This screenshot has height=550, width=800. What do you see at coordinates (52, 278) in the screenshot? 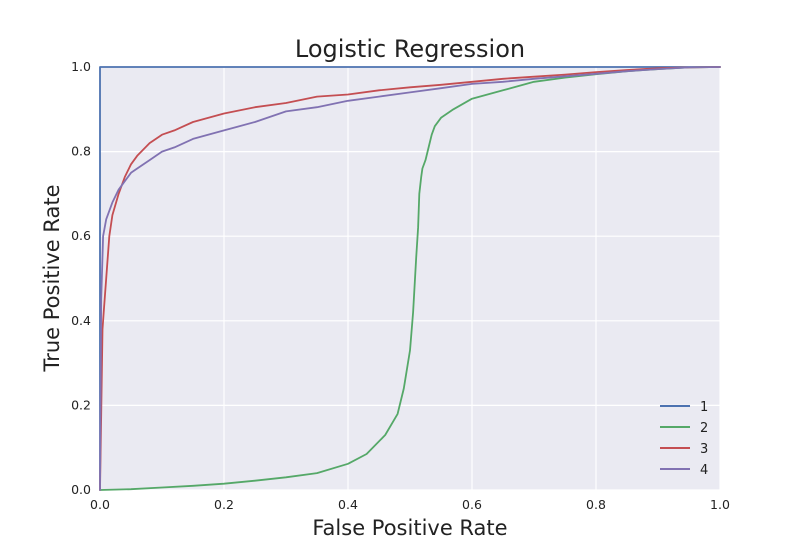
I see `y-axis-label: True Positive Rate` at bounding box center [52, 278].